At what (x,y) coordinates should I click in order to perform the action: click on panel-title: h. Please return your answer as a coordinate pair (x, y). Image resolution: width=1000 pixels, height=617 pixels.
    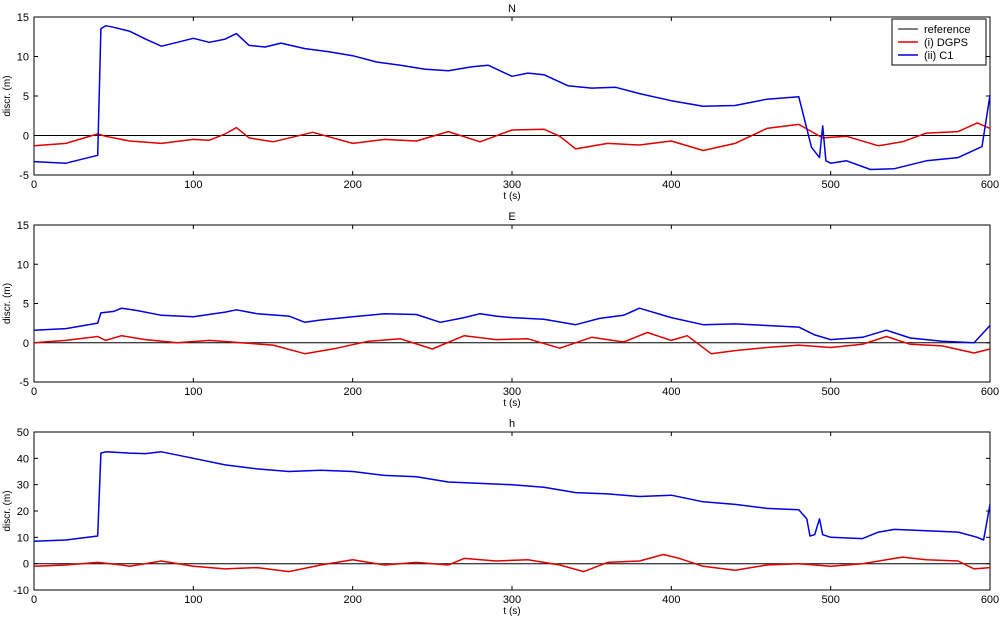
    Looking at the image, I should click on (512, 424).